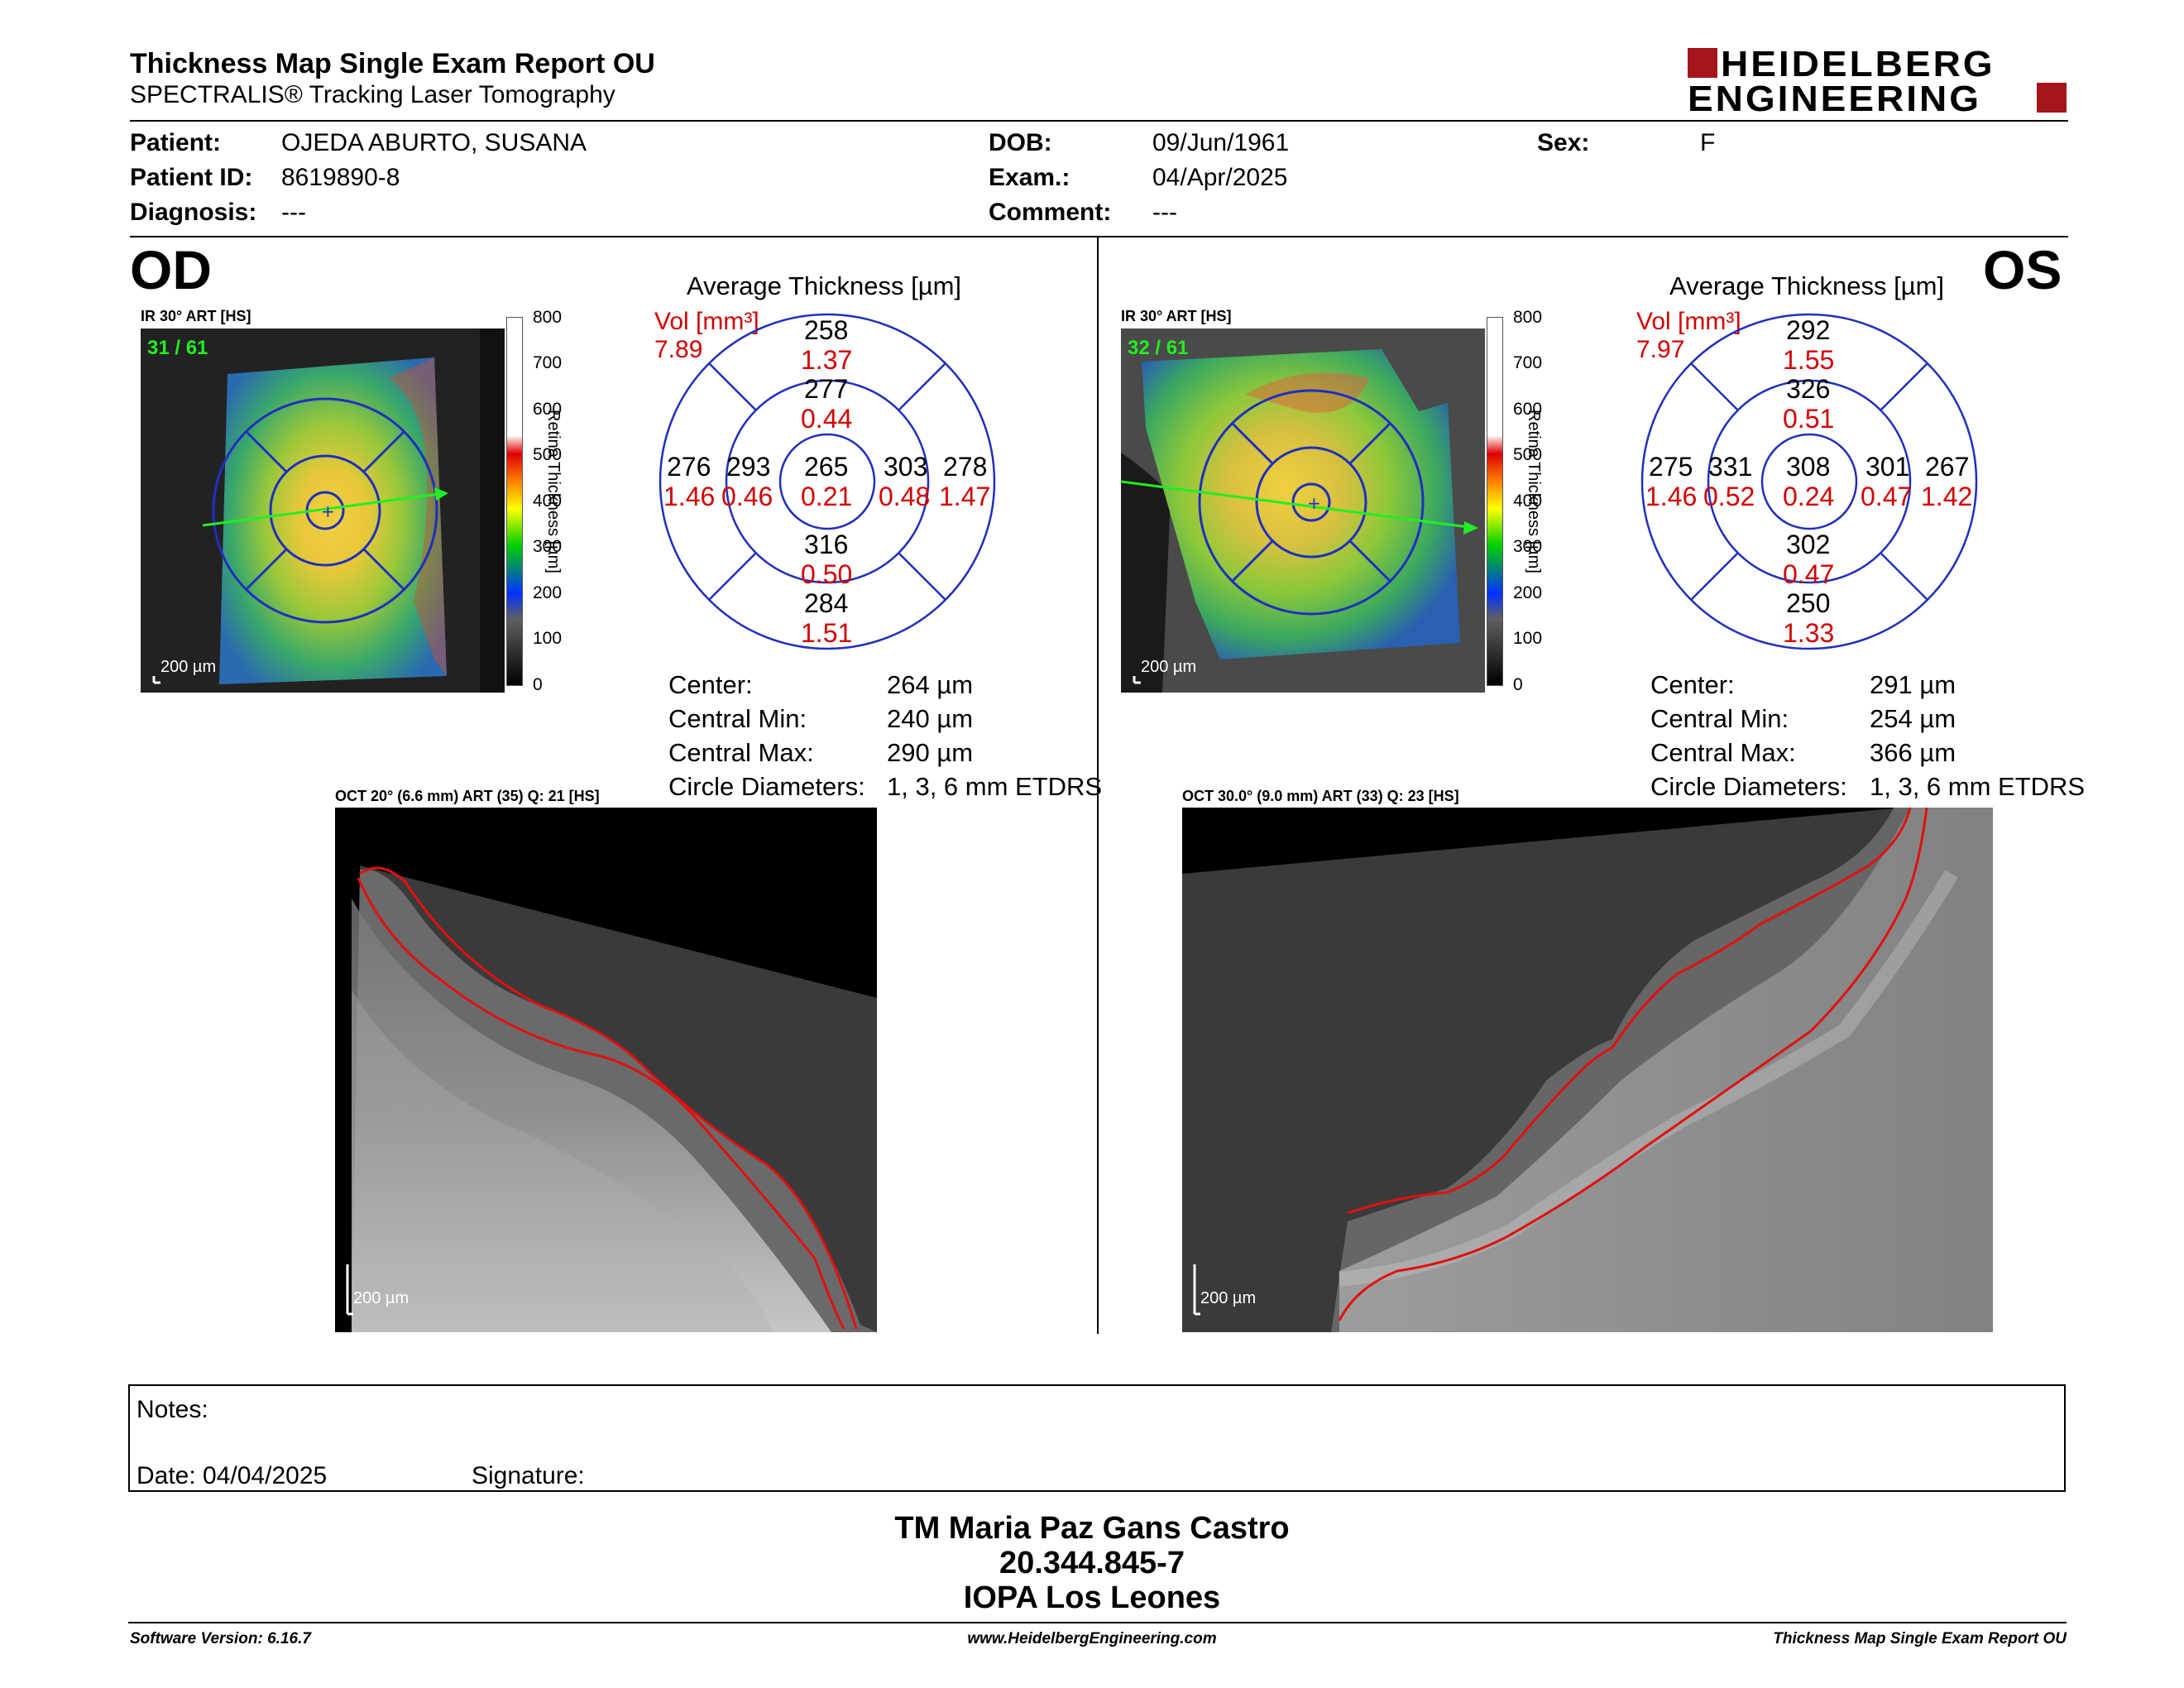 This screenshot has height=1688, width=2184. Describe the element at coordinates (689, 496) in the screenshot. I see `od-outer-left-volume: 1.46` at that location.